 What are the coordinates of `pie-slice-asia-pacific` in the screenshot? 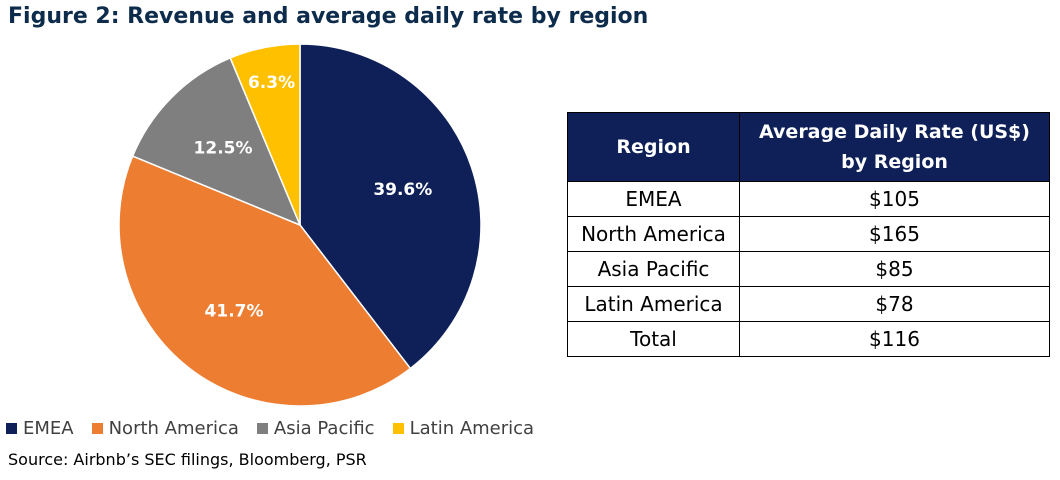 It's located at (216, 141).